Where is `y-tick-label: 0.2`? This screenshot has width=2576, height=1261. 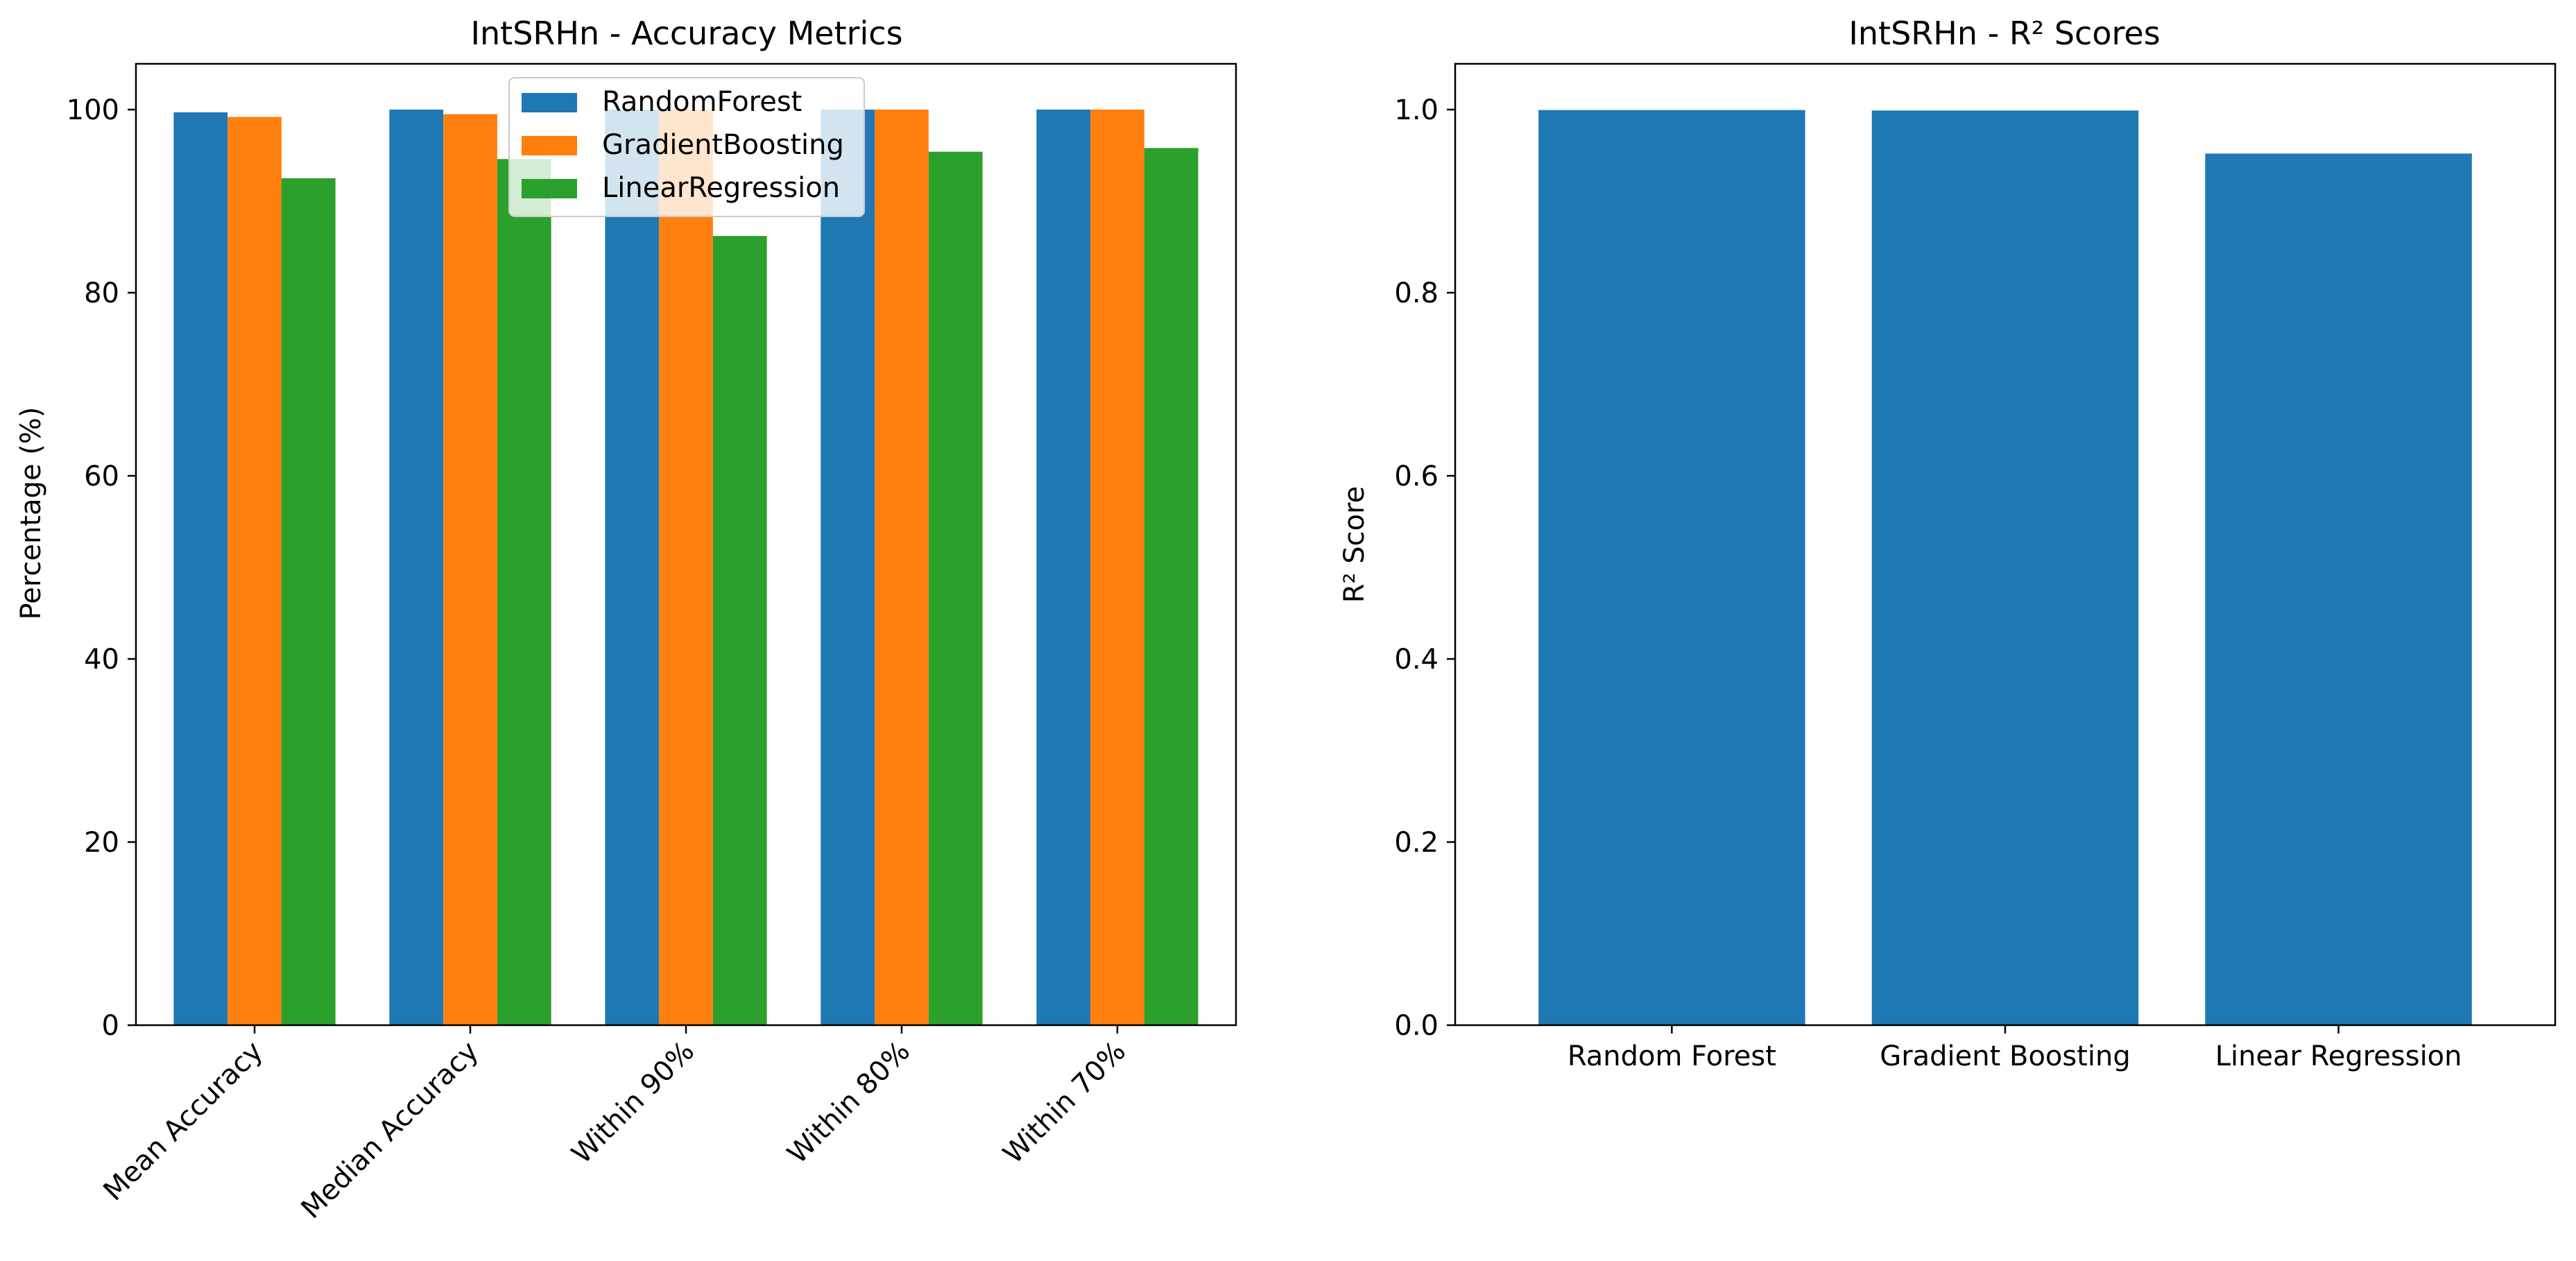 y-tick-label: 0.2 is located at coordinates (1416, 843).